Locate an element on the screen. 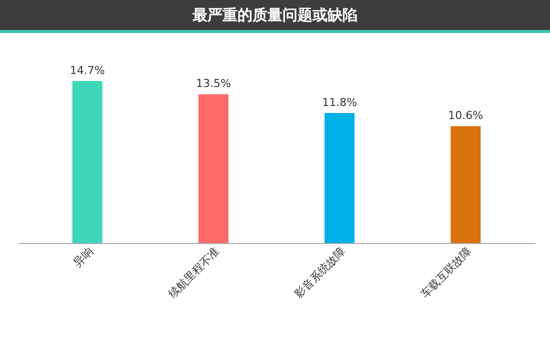 This screenshot has height=347, width=550. x-tick-label: 车载互联故障 is located at coordinates (446, 272).